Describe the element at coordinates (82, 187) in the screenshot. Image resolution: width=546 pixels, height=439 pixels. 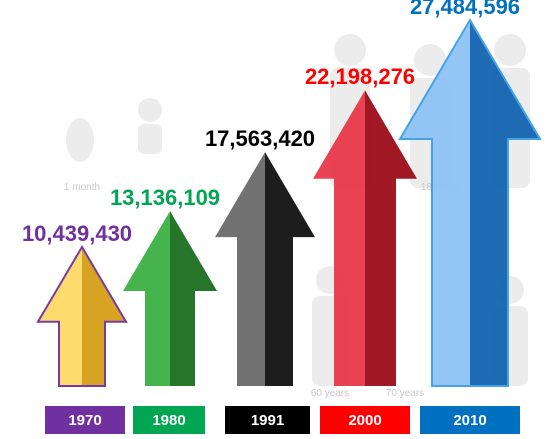
I see `background-label: 1 month` at that location.